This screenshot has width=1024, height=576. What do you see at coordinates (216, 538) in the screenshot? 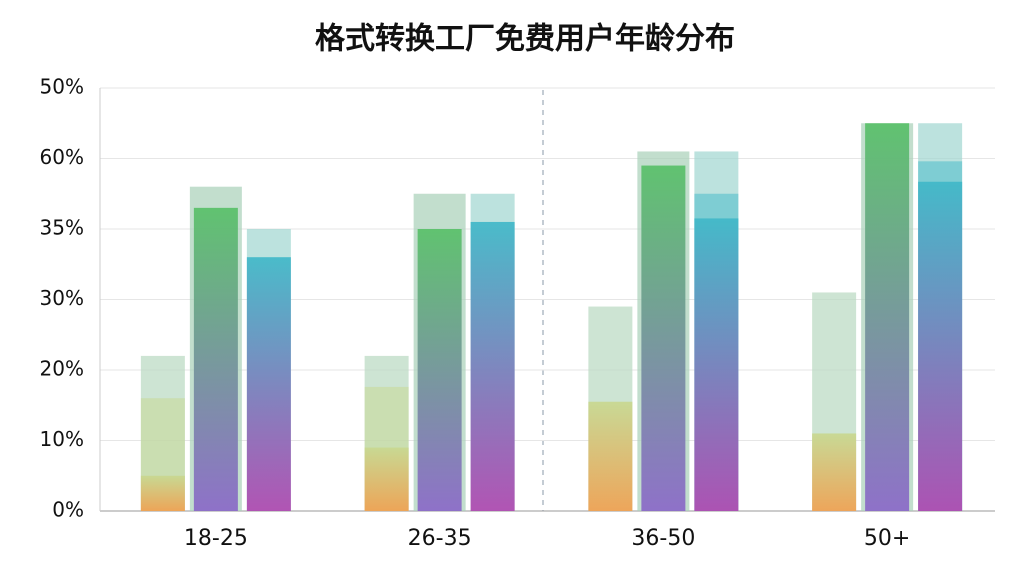
I see `x-tick-label: 18-25` at bounding box center [216, 538].